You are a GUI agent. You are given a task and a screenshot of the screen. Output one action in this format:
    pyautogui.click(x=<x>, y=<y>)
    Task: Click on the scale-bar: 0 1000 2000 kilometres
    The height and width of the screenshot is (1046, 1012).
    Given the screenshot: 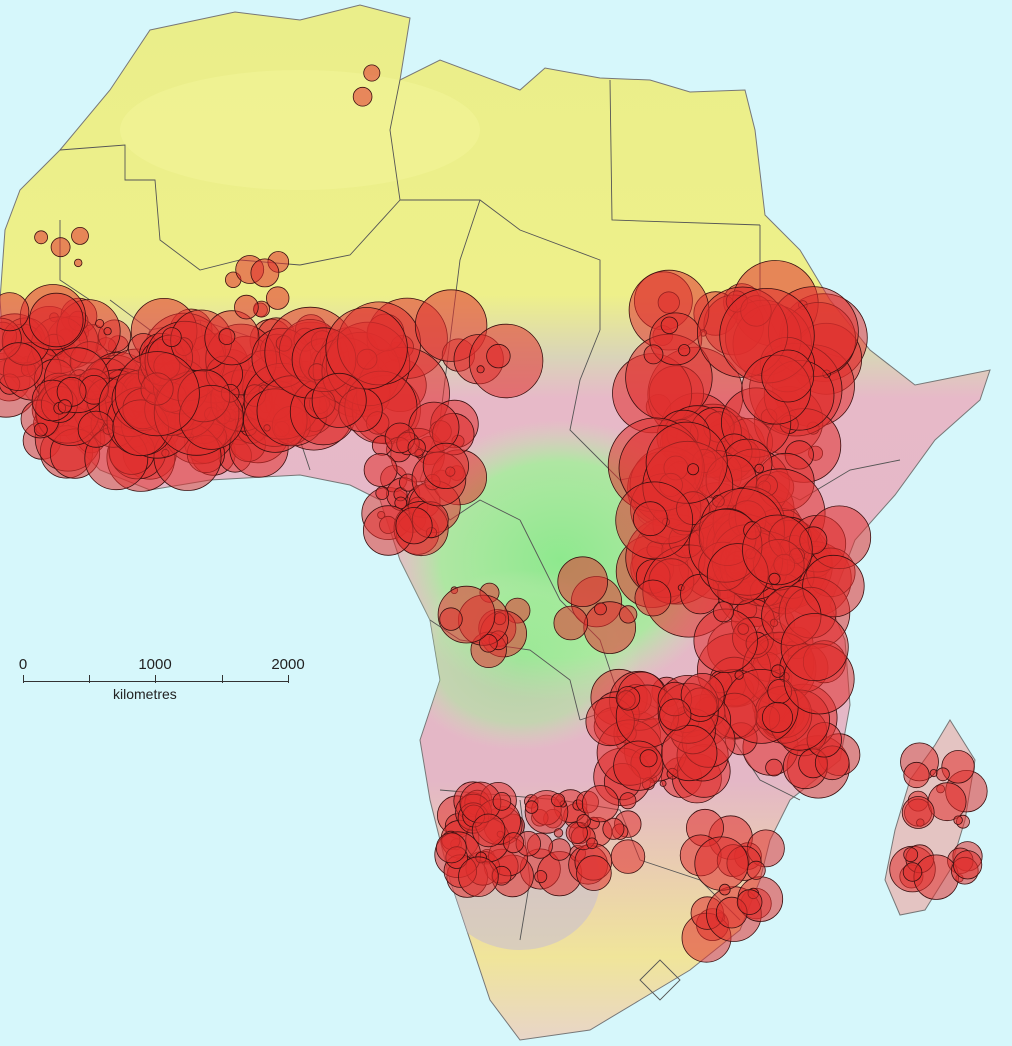 What is the action you would take?
    pyautogui.click(x=161, y=679)
    